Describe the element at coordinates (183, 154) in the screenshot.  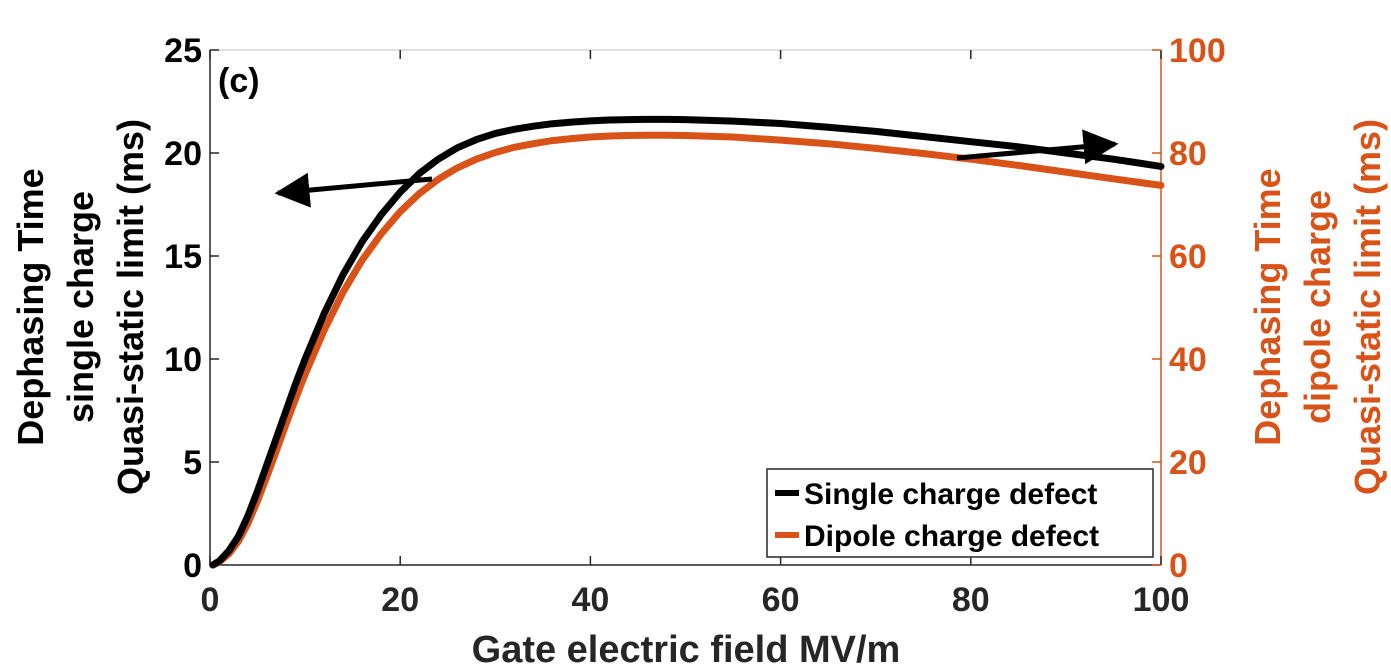
I see `left-y-tick-label: 20` at that location.